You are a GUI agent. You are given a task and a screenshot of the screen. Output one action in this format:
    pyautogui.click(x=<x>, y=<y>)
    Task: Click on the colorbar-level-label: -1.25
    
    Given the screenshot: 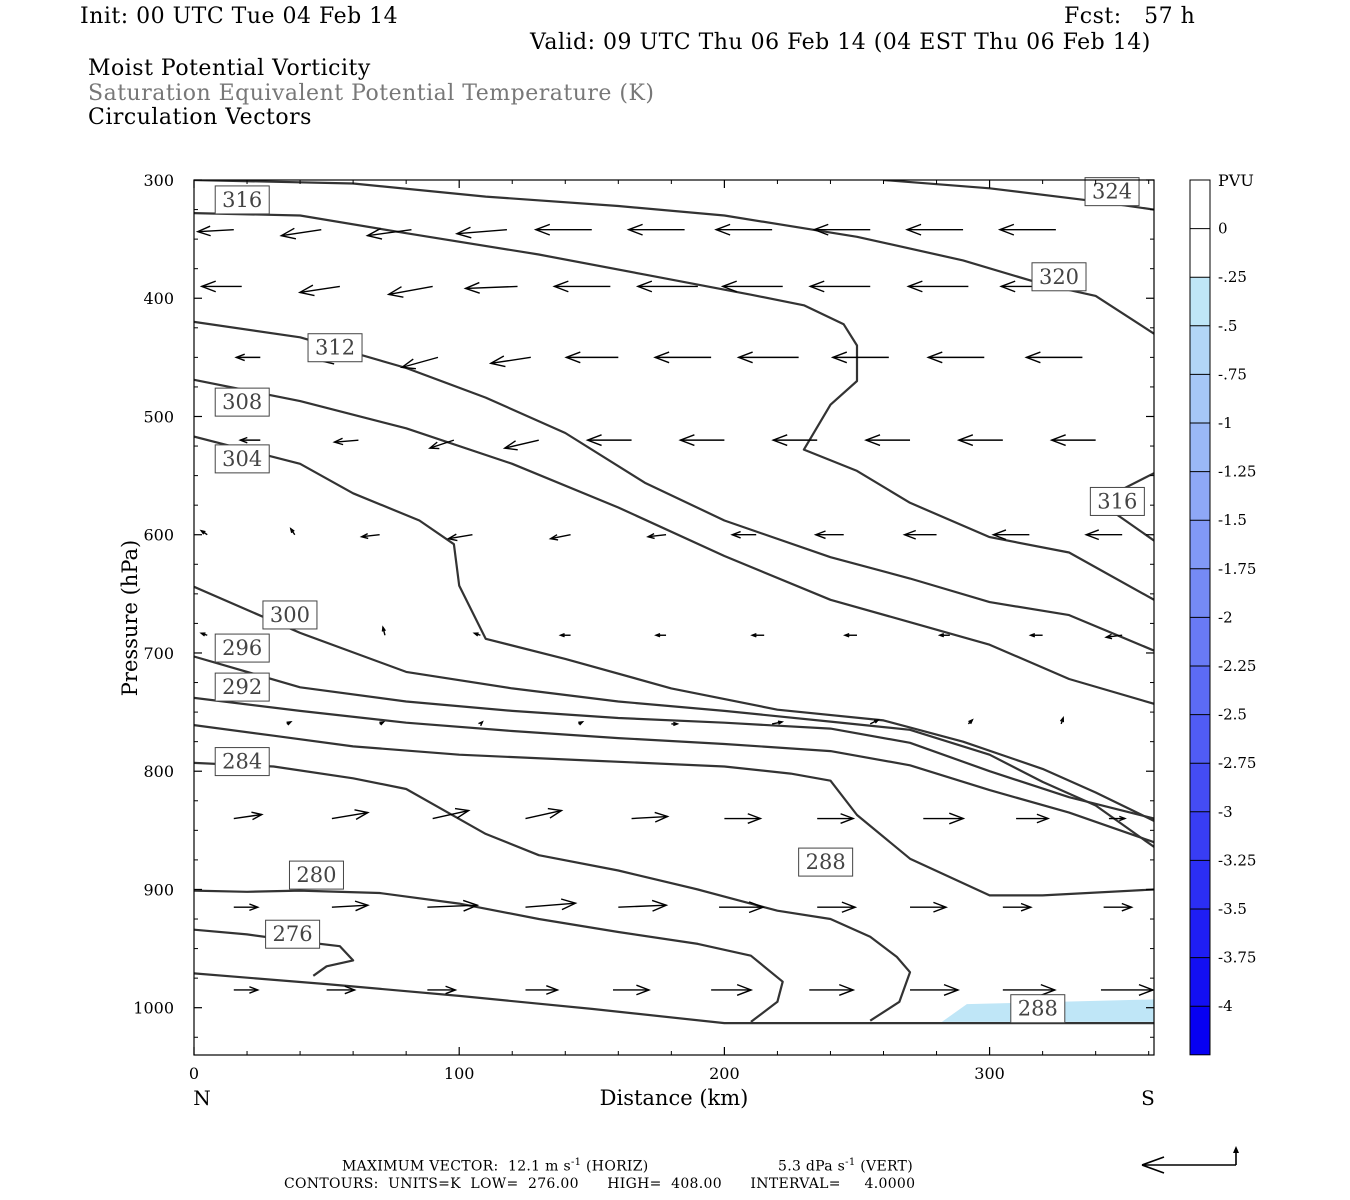 What is the action you would take?
    pyautogui.click(x=1237, y=472)
    